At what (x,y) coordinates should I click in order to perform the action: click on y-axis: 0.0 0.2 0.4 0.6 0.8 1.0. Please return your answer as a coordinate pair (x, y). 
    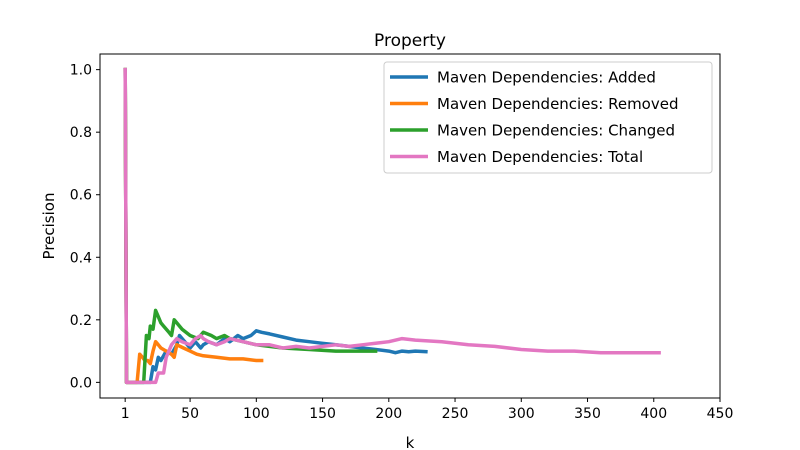
    Looking at the image, I should click on (85, 227).